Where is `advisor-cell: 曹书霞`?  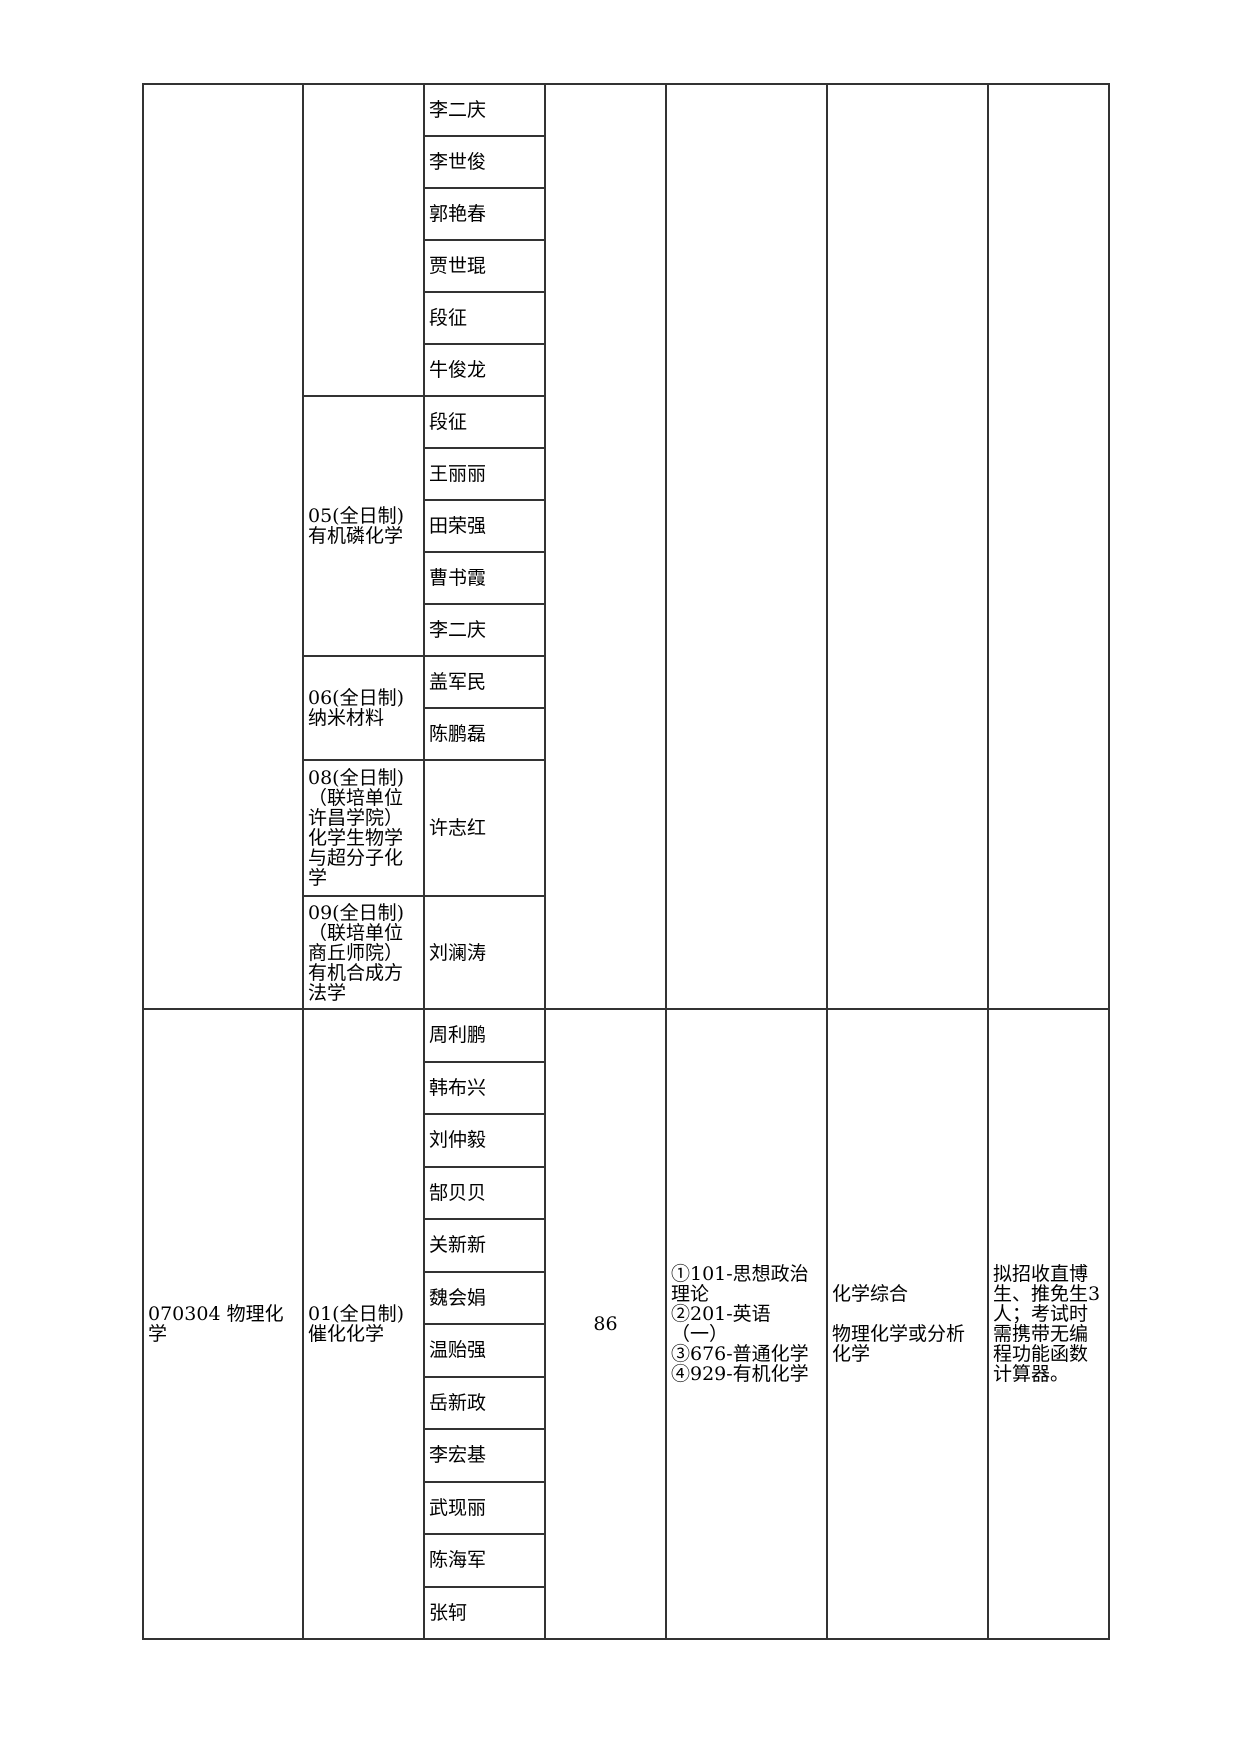
advisor-cell: 曹书霞 is located at coordinates (484, 578).